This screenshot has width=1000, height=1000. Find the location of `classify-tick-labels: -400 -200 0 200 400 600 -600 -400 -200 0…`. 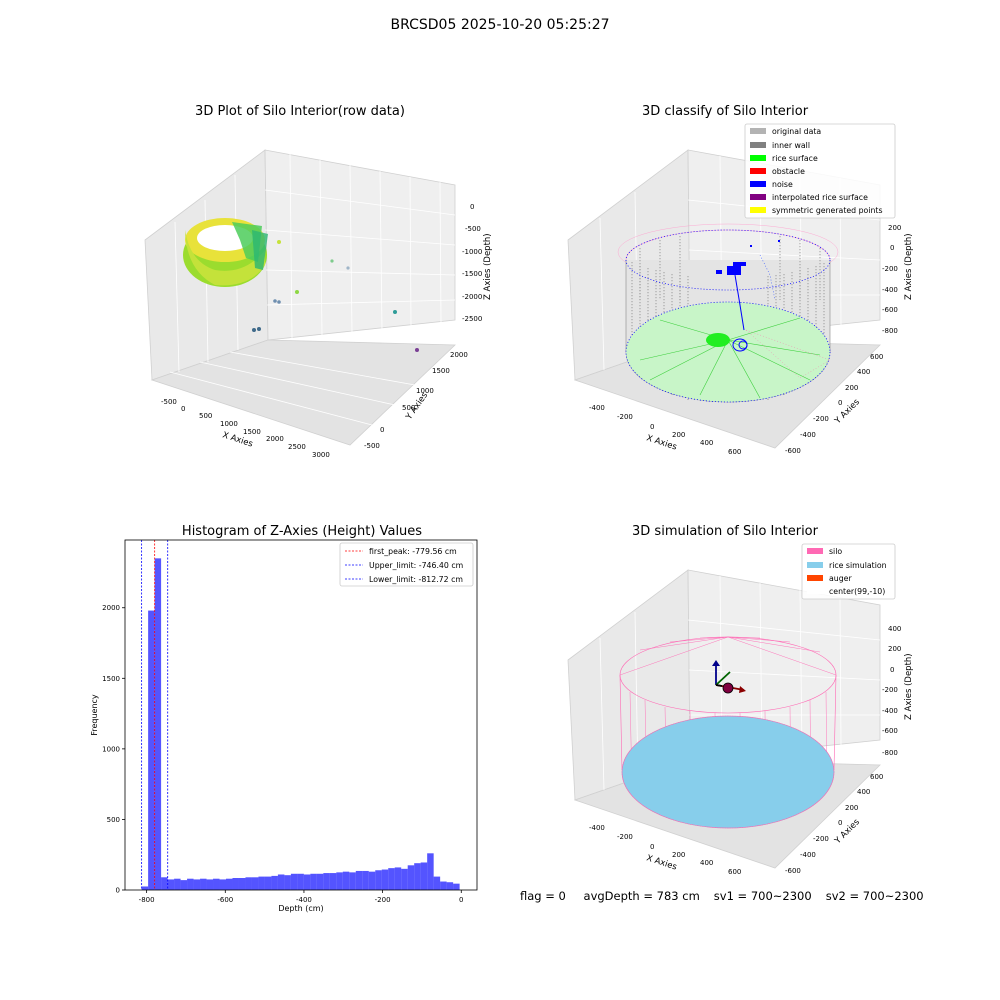

classify-tick-labels: -400 -200 0 200 400 600 -600 -400 -200 0… is located at coordinates (745, 340).